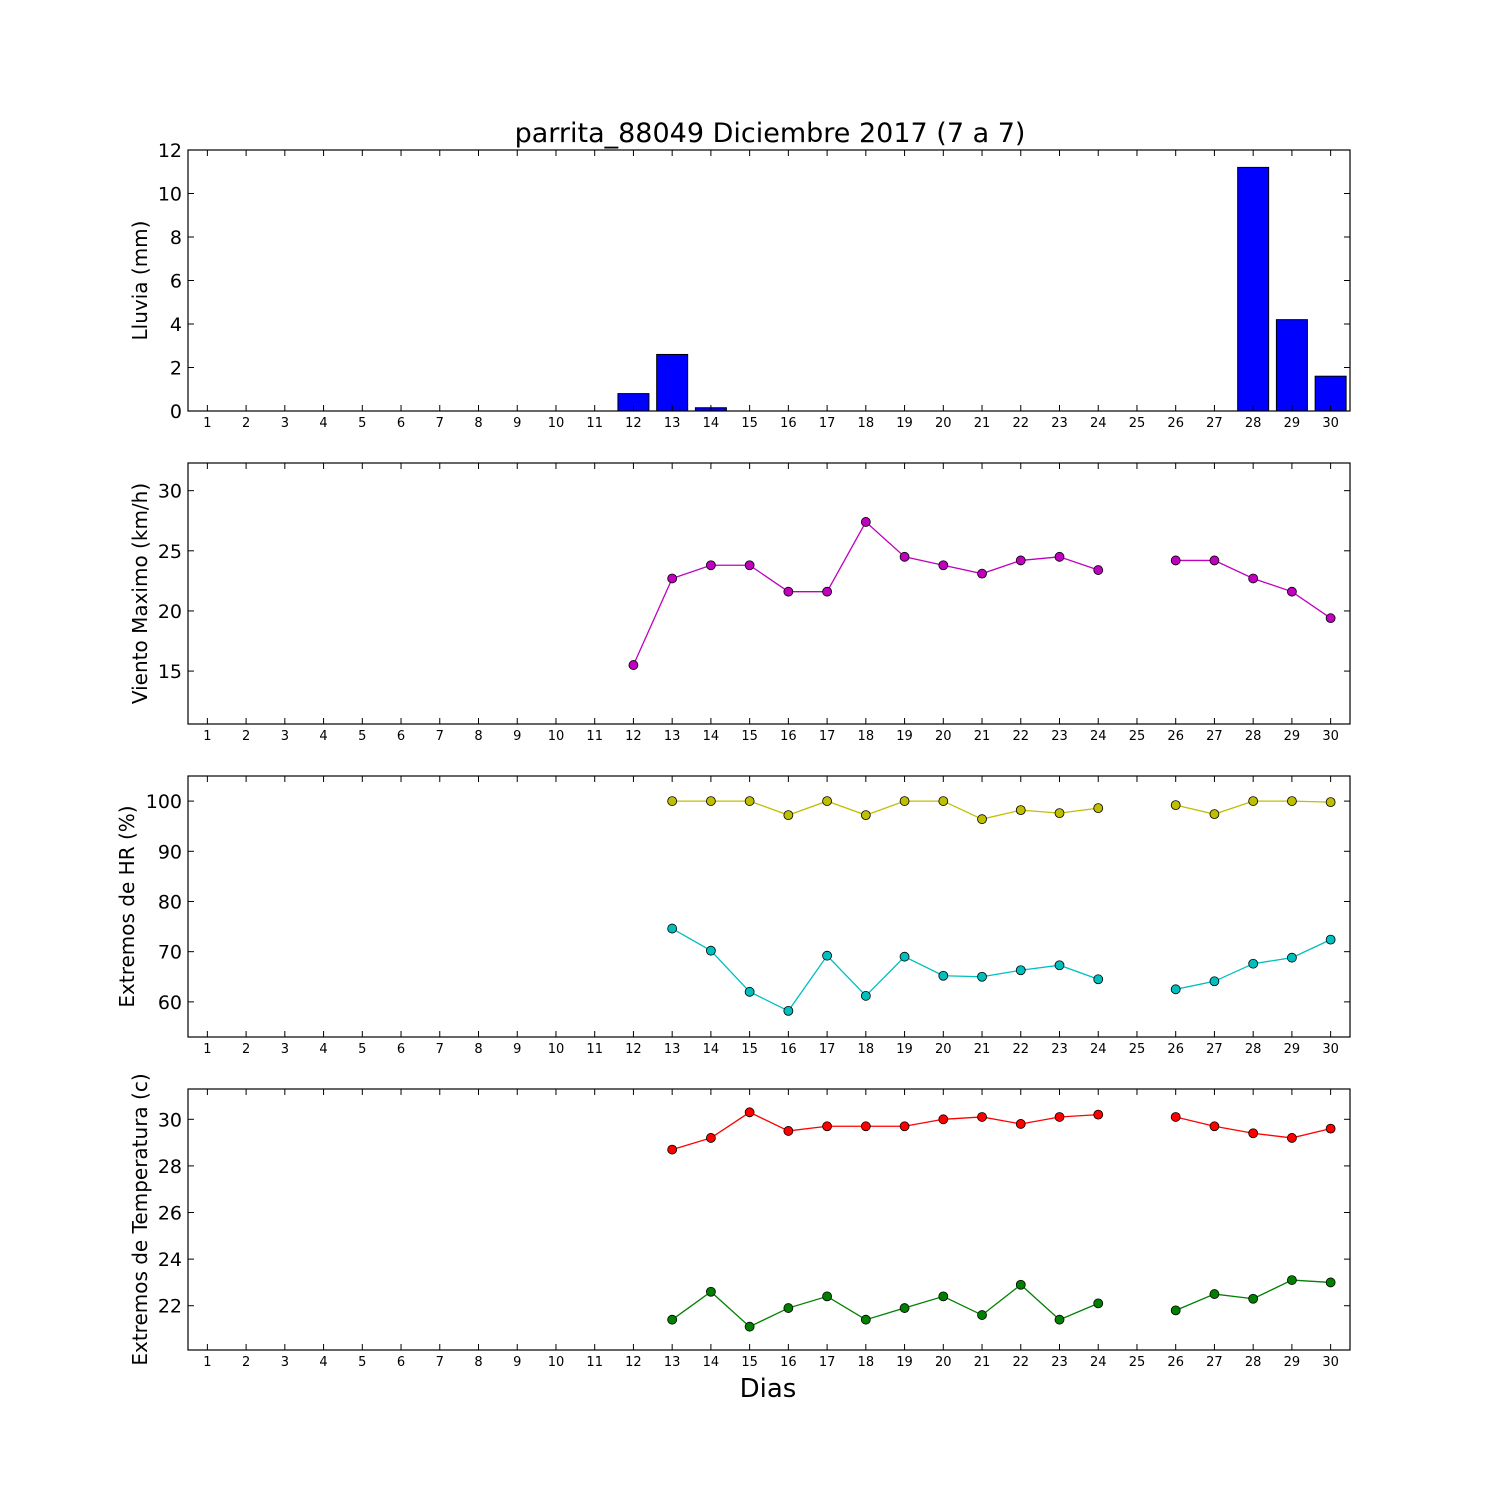  Describe the element at coordinates (1292, 736) in the screenshot. I see `x-tick-label: 29` at that location.